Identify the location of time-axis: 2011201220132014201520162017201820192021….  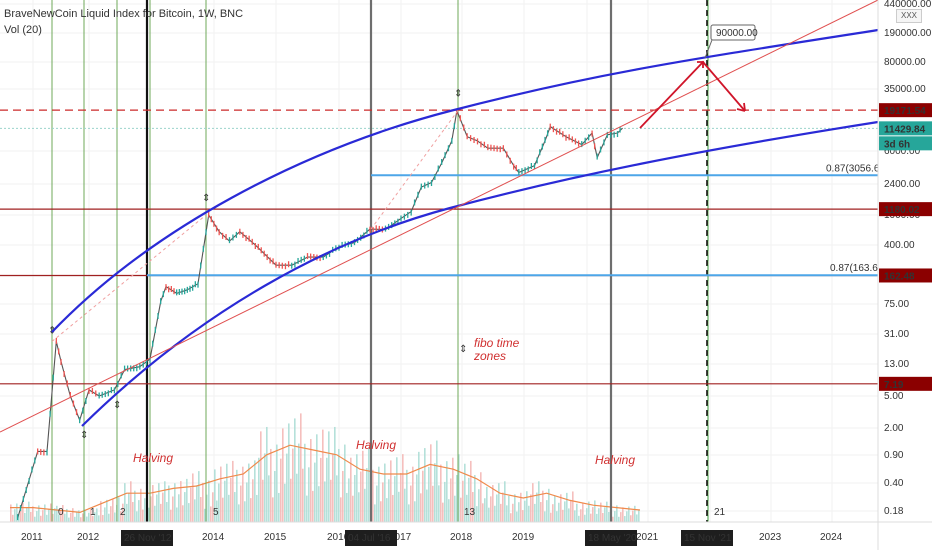
(466, 533).